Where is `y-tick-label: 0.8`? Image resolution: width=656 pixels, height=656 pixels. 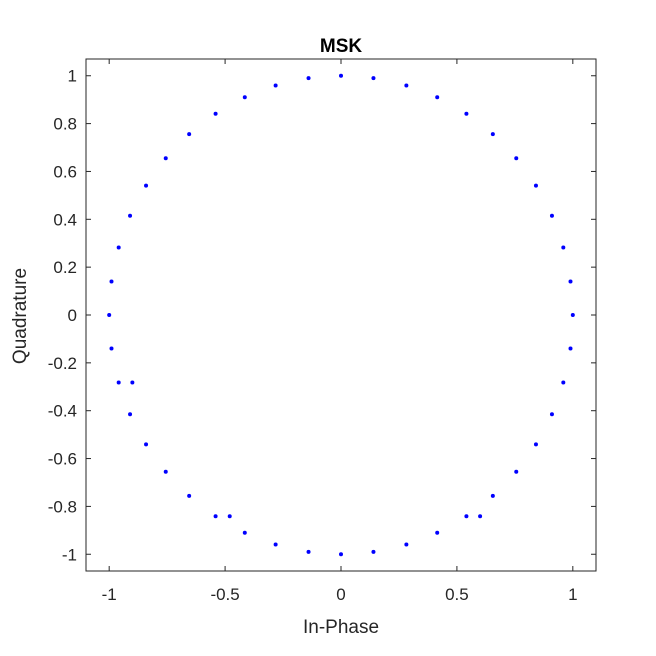 y-tick-label: 0.8 is located at coordinates (65, 124).